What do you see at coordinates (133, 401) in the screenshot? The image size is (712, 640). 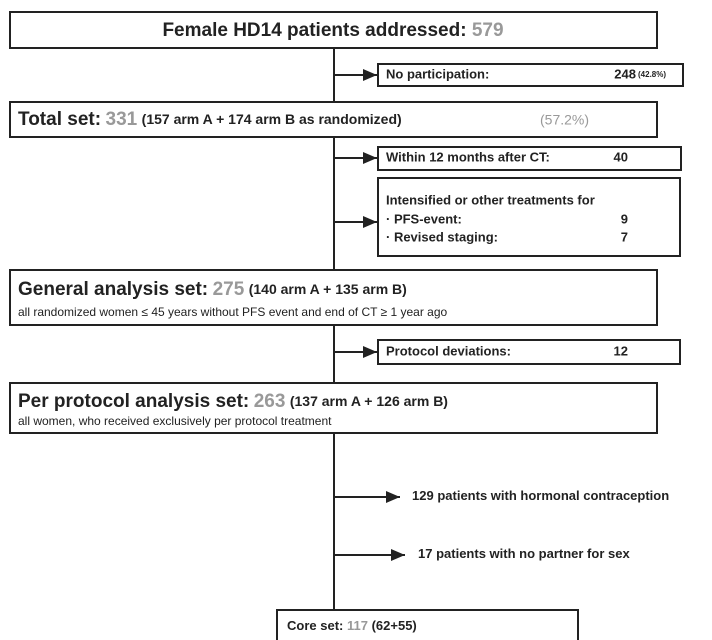 I see `text-part: Per protocol analysis set:` at bounding box center [133, 401].